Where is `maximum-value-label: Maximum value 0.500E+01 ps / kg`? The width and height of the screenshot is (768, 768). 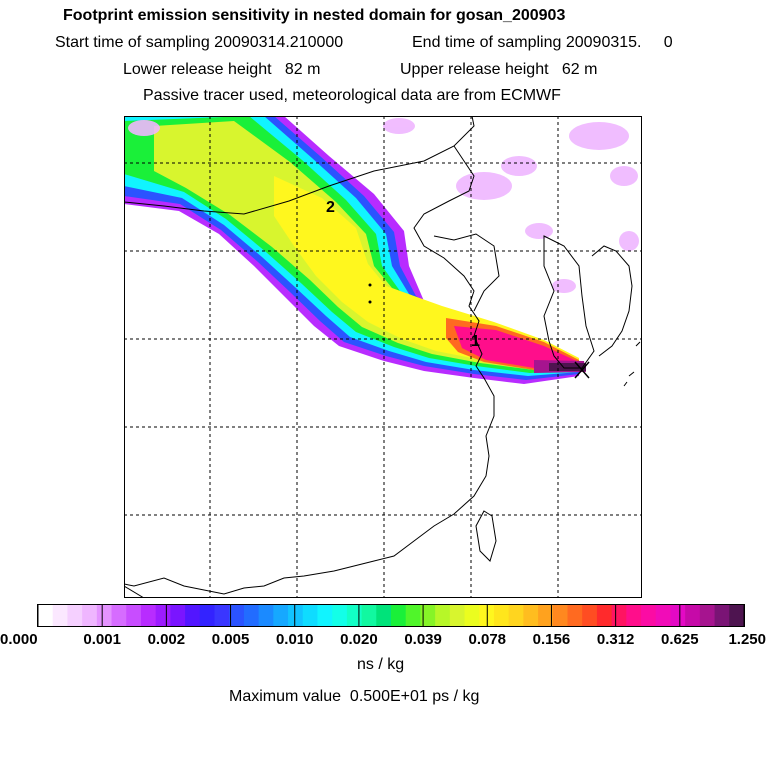 maximum-value-label: Maximum value 0.500E+01 ps / kg is located at coordinates (354, 696).